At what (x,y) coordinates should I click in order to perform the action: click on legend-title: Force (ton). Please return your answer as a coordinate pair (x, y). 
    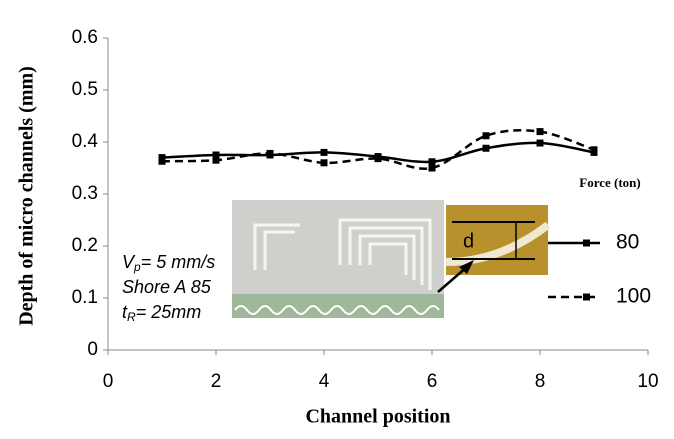
    Looking at the image, I should click on (609, 182).